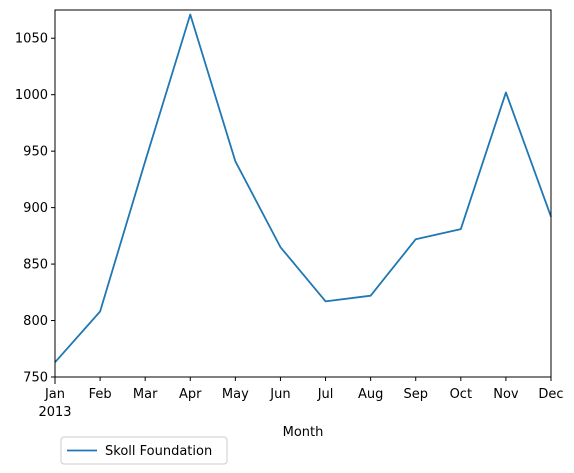 This screenshot has height=473, width=574. Describe the element at coordinates (550, 394) in the screenshot. I see `x-tick-label: Dec` at that location.